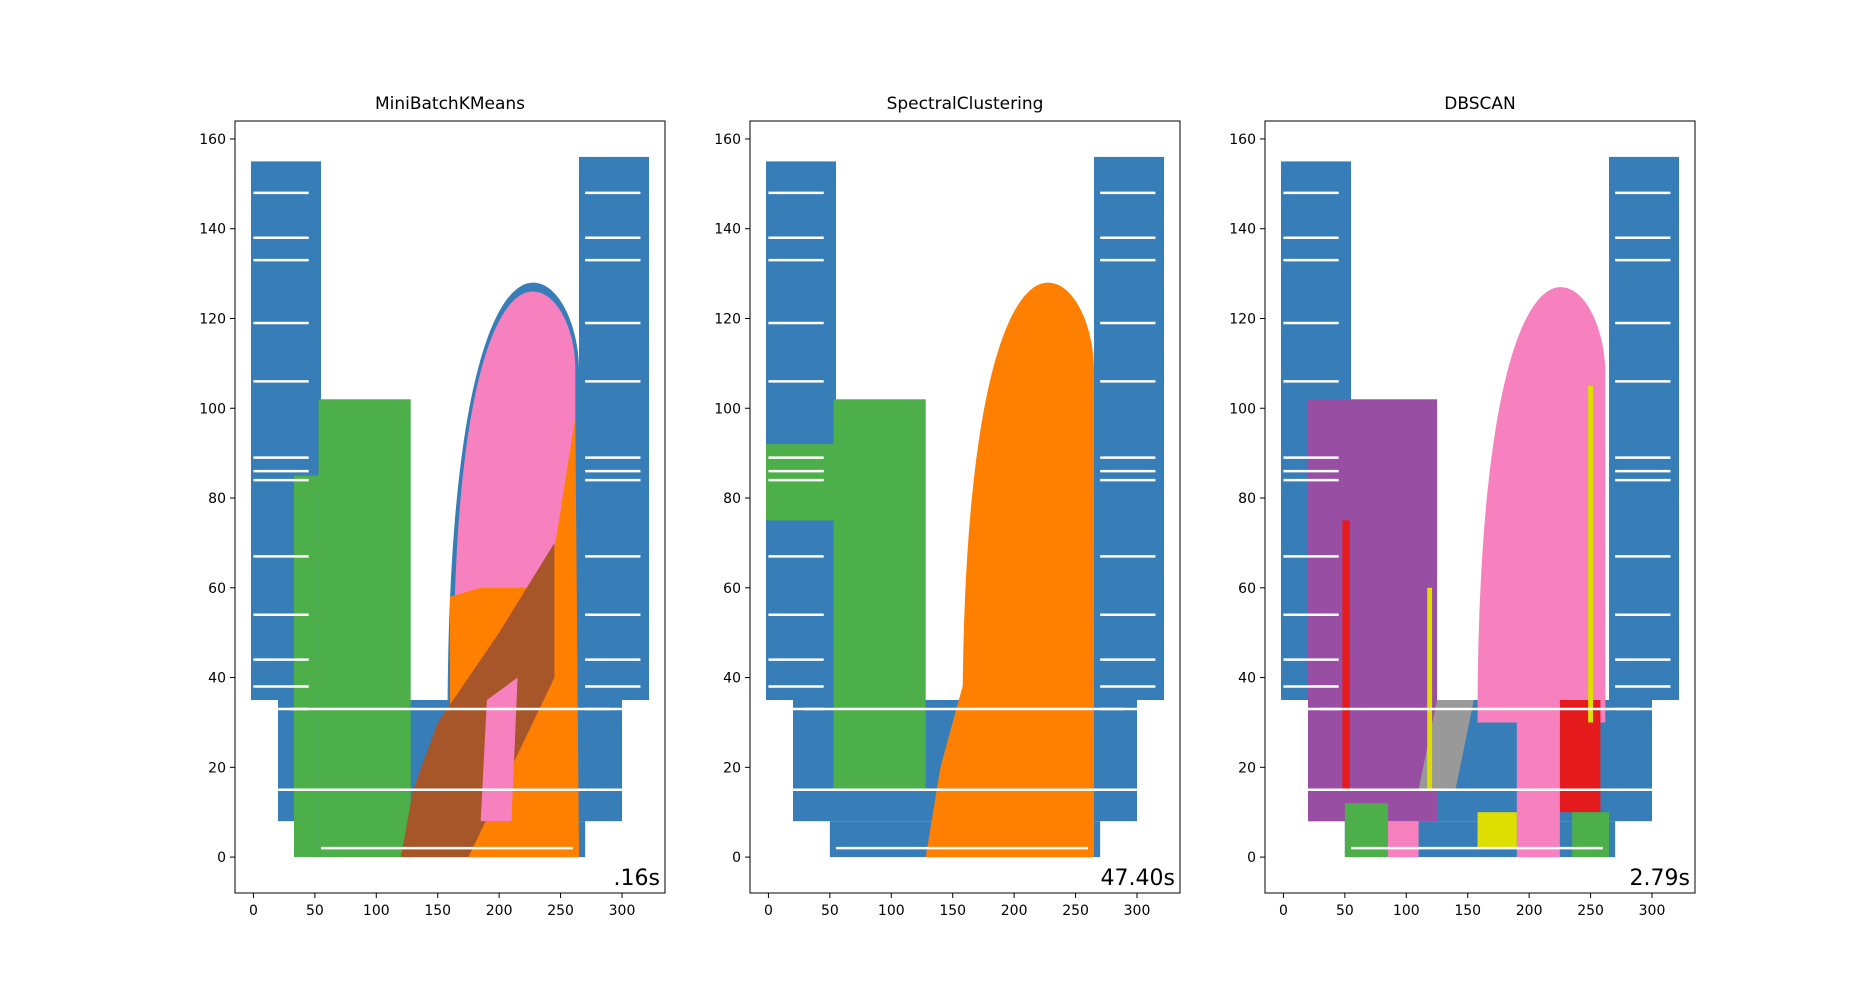 This screenshot has height=990, width=1857. I want to click on panel-title: DBSCAN, so click(1479, 104).